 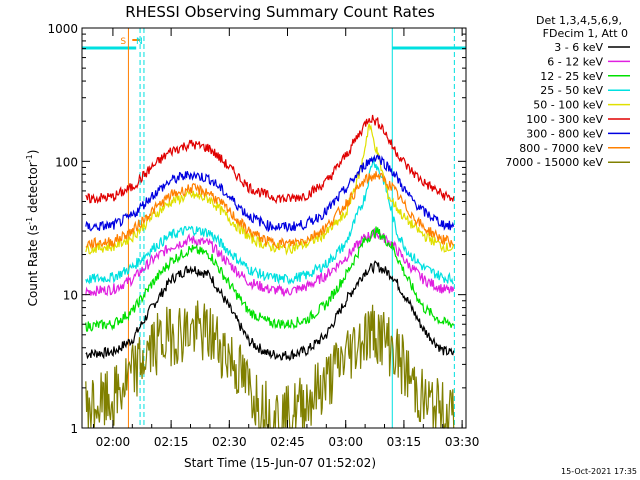 I want to click on legend-label: 800 - 7000 keV, so click(x=561, y=148).